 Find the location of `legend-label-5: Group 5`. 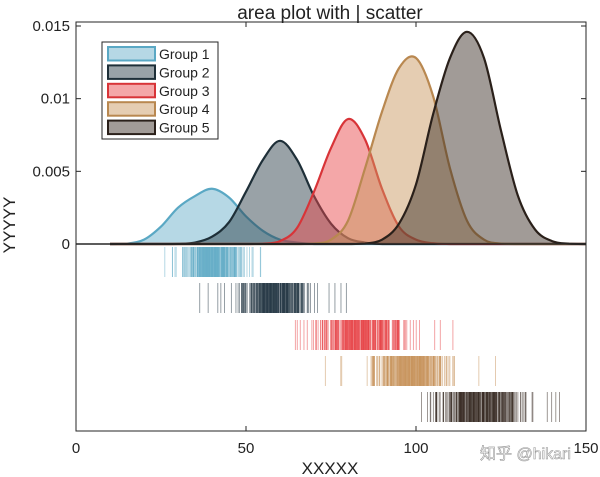

legend-label-5: Group 5 is located at coordinates (184, 128).